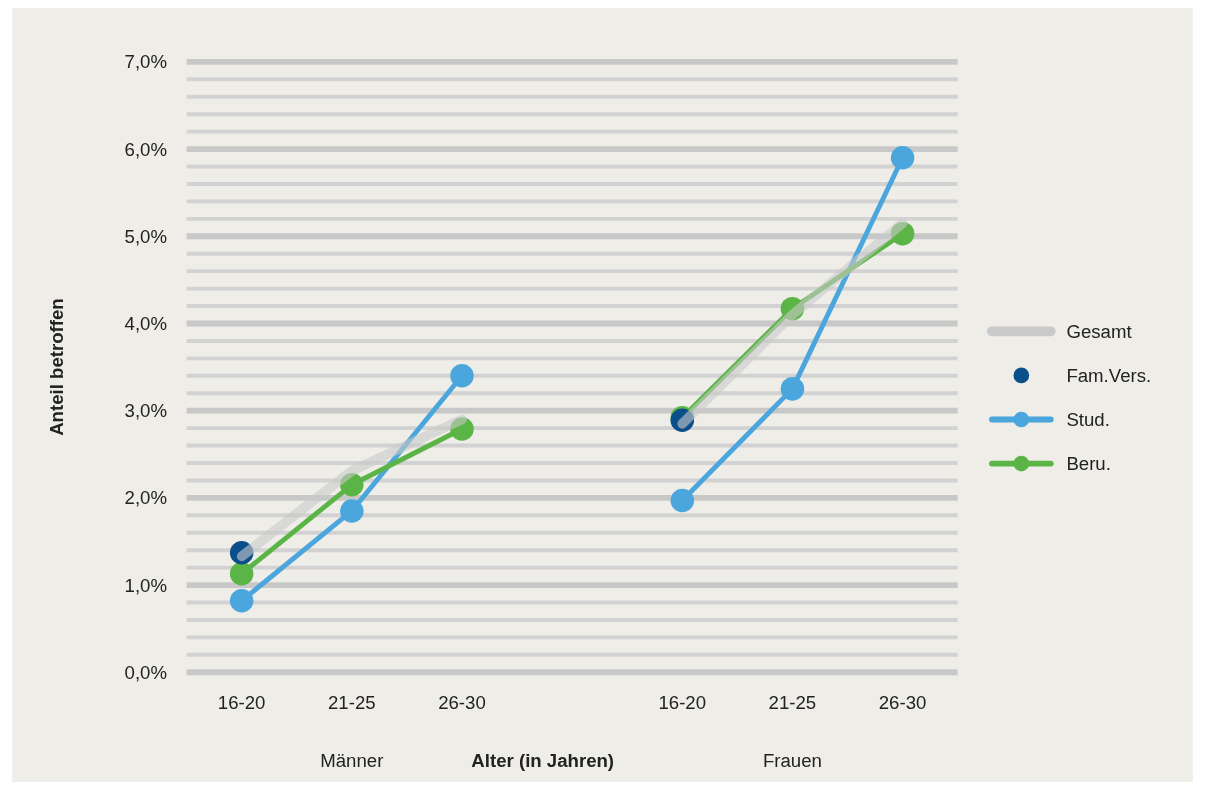 The width and height of the screenshot is (1205, 790). Describe the element at coordinates (1099, 331) in the screenshot. I see `legend-label: Gesamt` at that location.